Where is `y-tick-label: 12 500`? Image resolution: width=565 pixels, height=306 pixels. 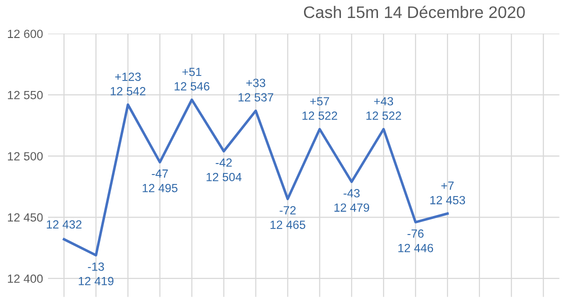
y-tick-label: 12 500 is located at coordinates (25, 156).